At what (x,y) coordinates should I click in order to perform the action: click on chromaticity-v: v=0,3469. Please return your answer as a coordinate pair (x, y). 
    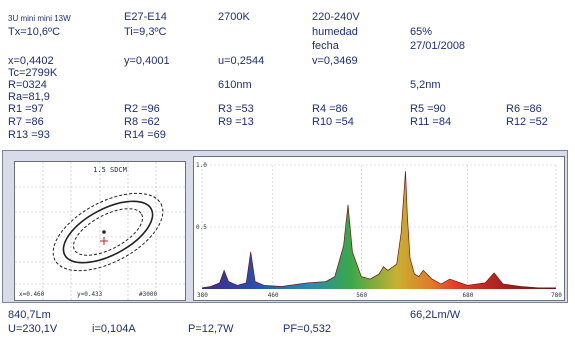
    Looking at the image, I should click on (335, 61).